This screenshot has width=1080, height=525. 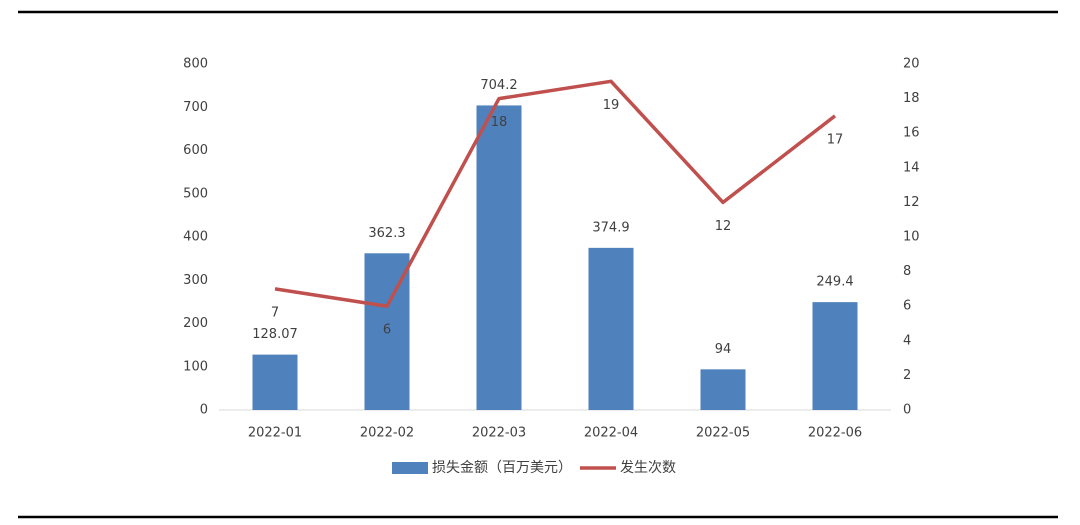 I want to click on legend-label: 发生次数, so click(x=648, y=468).